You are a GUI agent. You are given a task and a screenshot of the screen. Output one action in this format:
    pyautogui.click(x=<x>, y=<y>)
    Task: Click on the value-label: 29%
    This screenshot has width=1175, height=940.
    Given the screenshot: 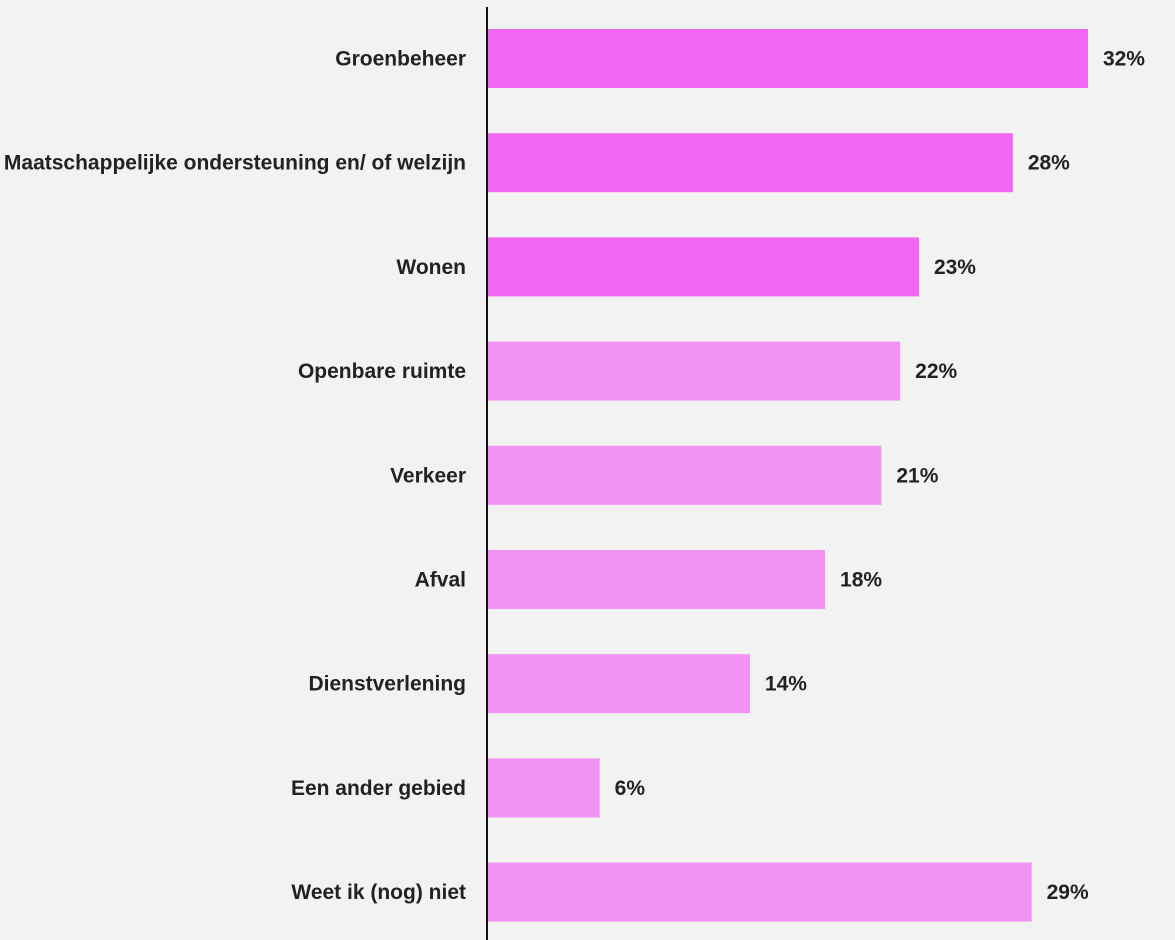 What is the action you would take?
    pyautogui.click(x=1068, y=892)
    